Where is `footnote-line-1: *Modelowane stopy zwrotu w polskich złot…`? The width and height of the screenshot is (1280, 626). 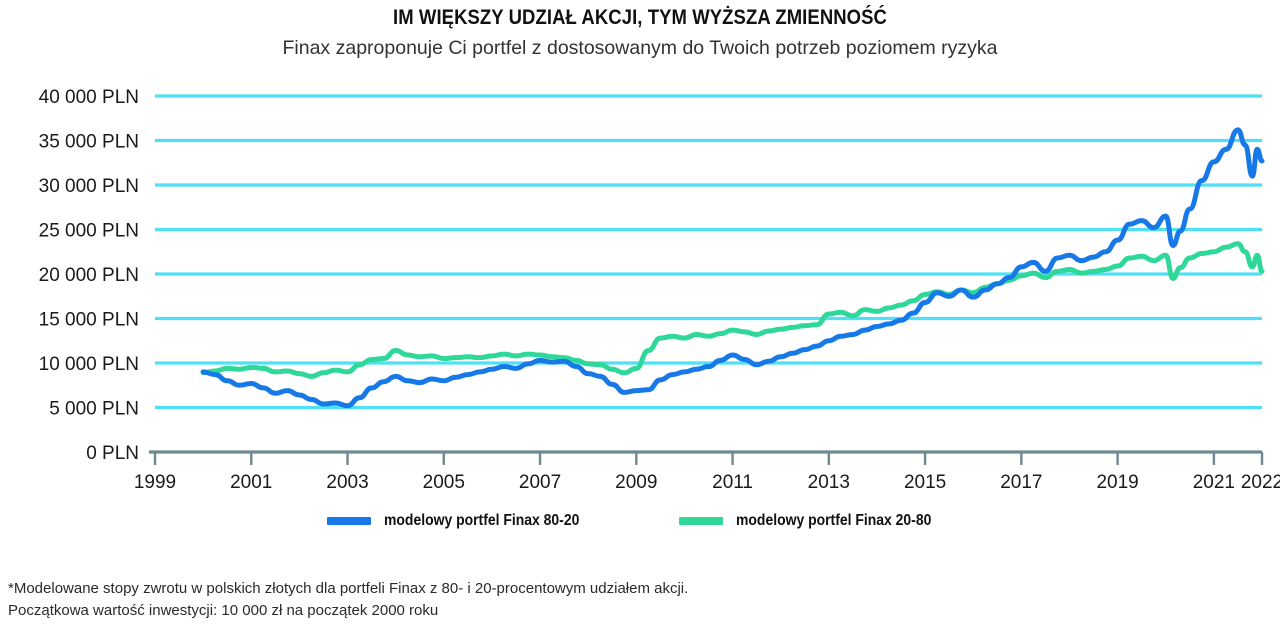
footnote-line-1: *Modelowane stopy zwrotu w polskich złot… is located at coordinates (348, 588).